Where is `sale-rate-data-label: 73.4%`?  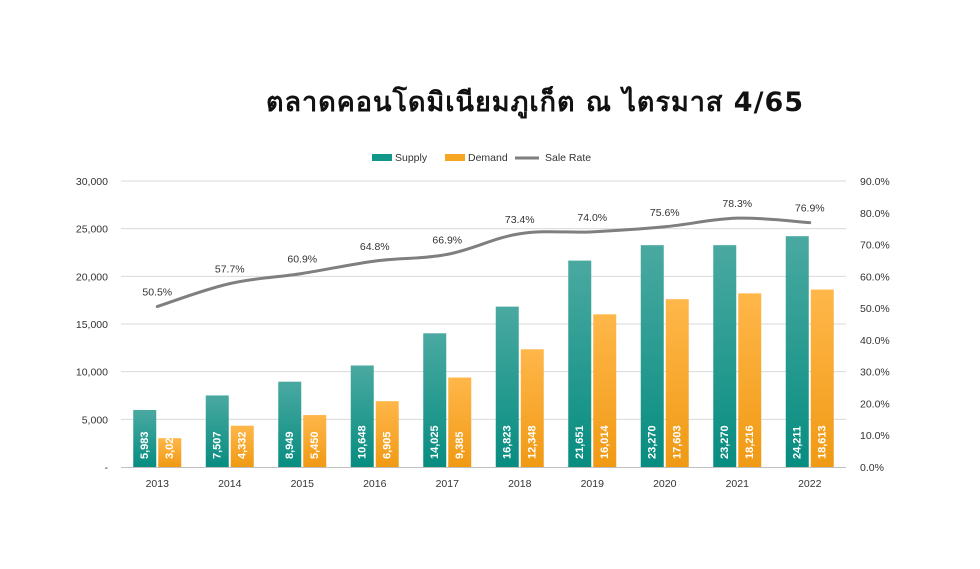 sale-rate-data-label: 73.4% is located at coordinates (520, 220).